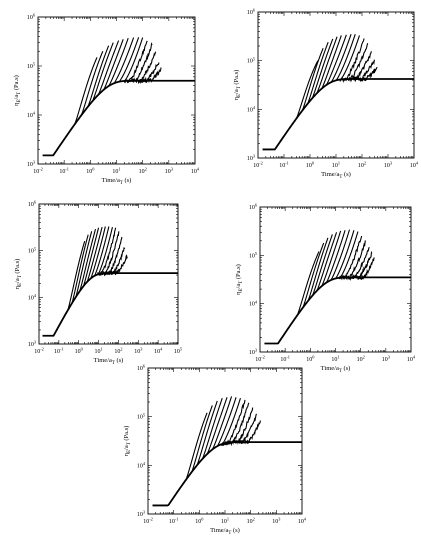 The width and height of the screenshot is (421, 550). I want to click on x-tick-label: 10⁵, so click(178, 351).